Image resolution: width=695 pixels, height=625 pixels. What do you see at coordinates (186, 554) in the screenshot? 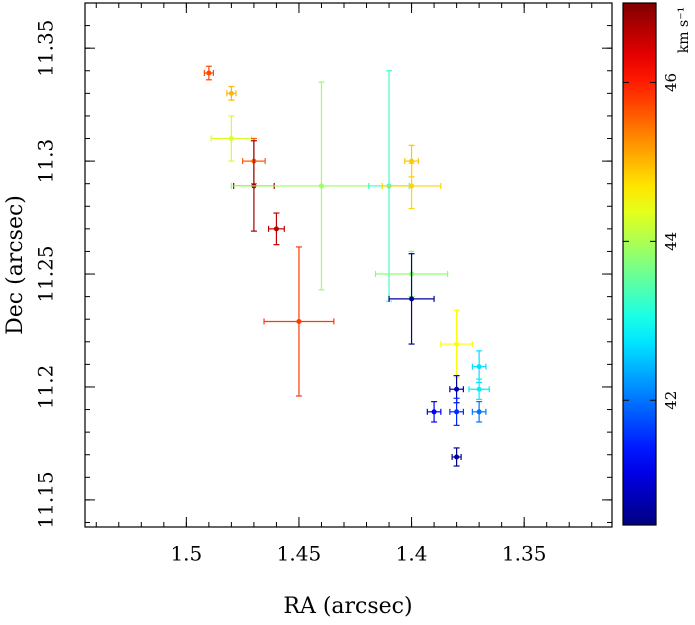
I see `x-tick-label: 1.5` at bounding box center [186, 554].